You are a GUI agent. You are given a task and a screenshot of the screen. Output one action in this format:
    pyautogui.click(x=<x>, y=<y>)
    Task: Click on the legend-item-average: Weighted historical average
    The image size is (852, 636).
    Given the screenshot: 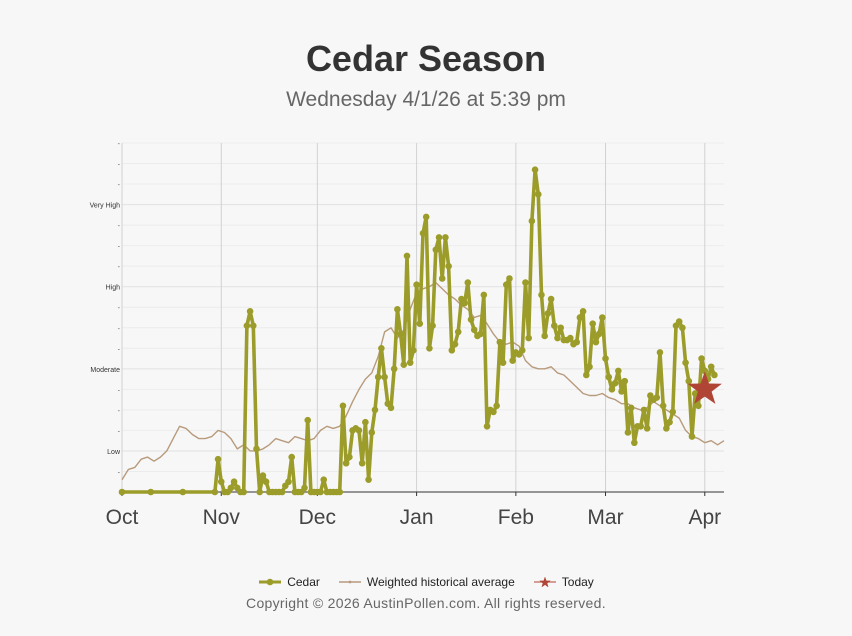 What is the action you would take?
    pyautogui.click(x=426, y=582)
    